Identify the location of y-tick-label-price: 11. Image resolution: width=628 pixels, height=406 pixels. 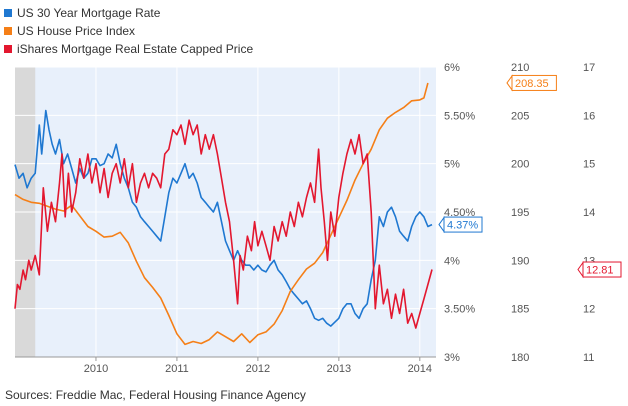
(588, 358).